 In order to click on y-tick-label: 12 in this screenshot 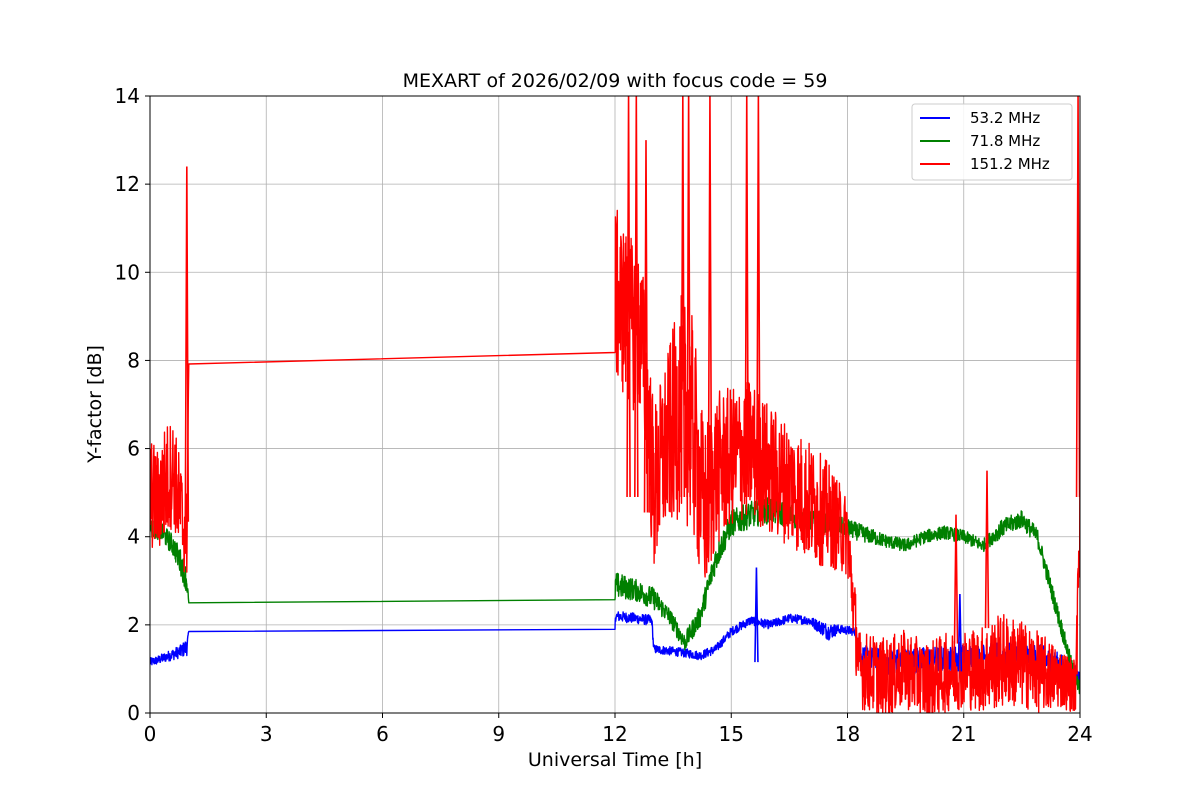, I will do `click(127, 184)`.